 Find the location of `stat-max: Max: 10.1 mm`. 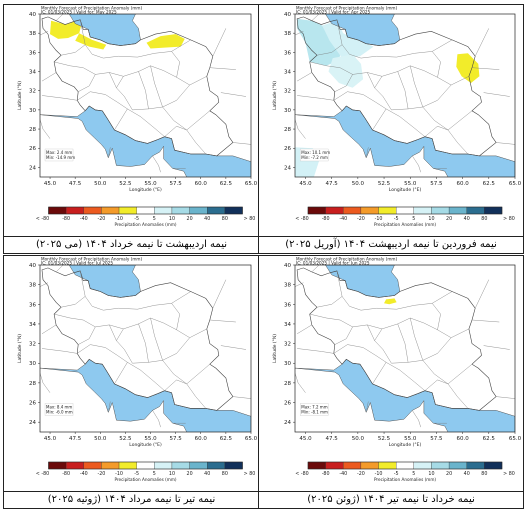

stat-max: Max: 10.1 mm is located at coordinates (315, 152).